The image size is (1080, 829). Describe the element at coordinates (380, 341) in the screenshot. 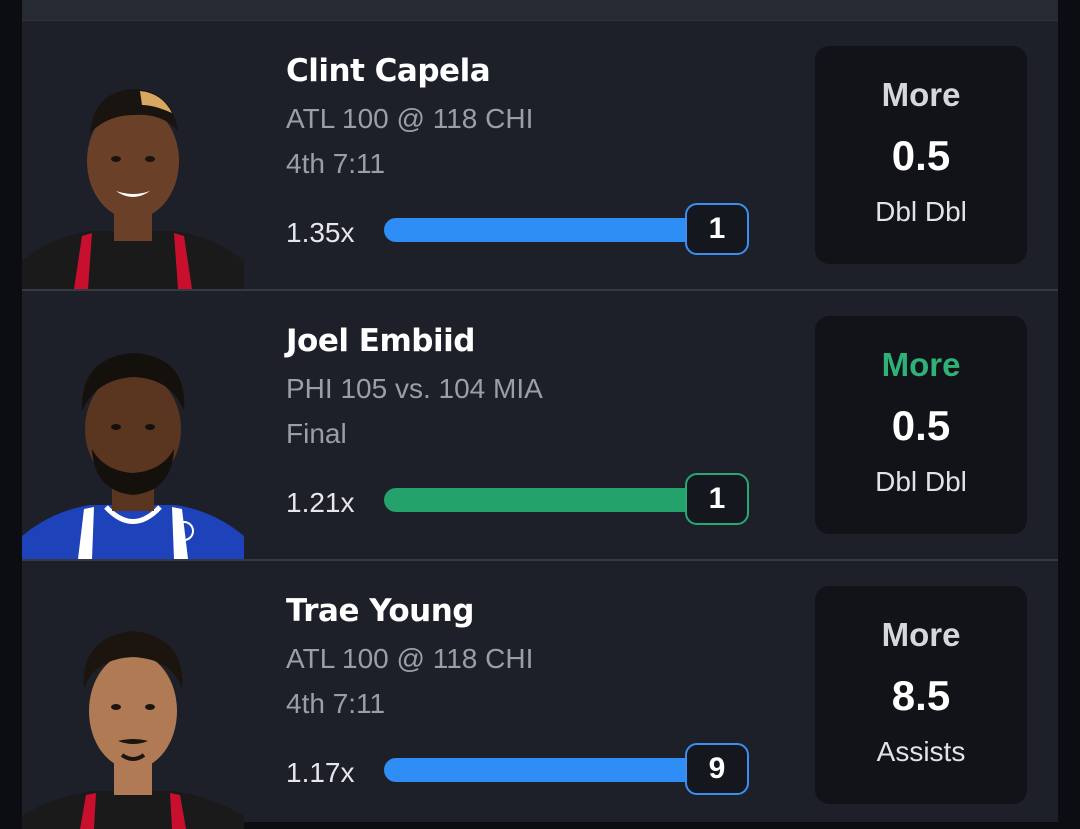

I see `player-name: Joel Embiid` at that location.